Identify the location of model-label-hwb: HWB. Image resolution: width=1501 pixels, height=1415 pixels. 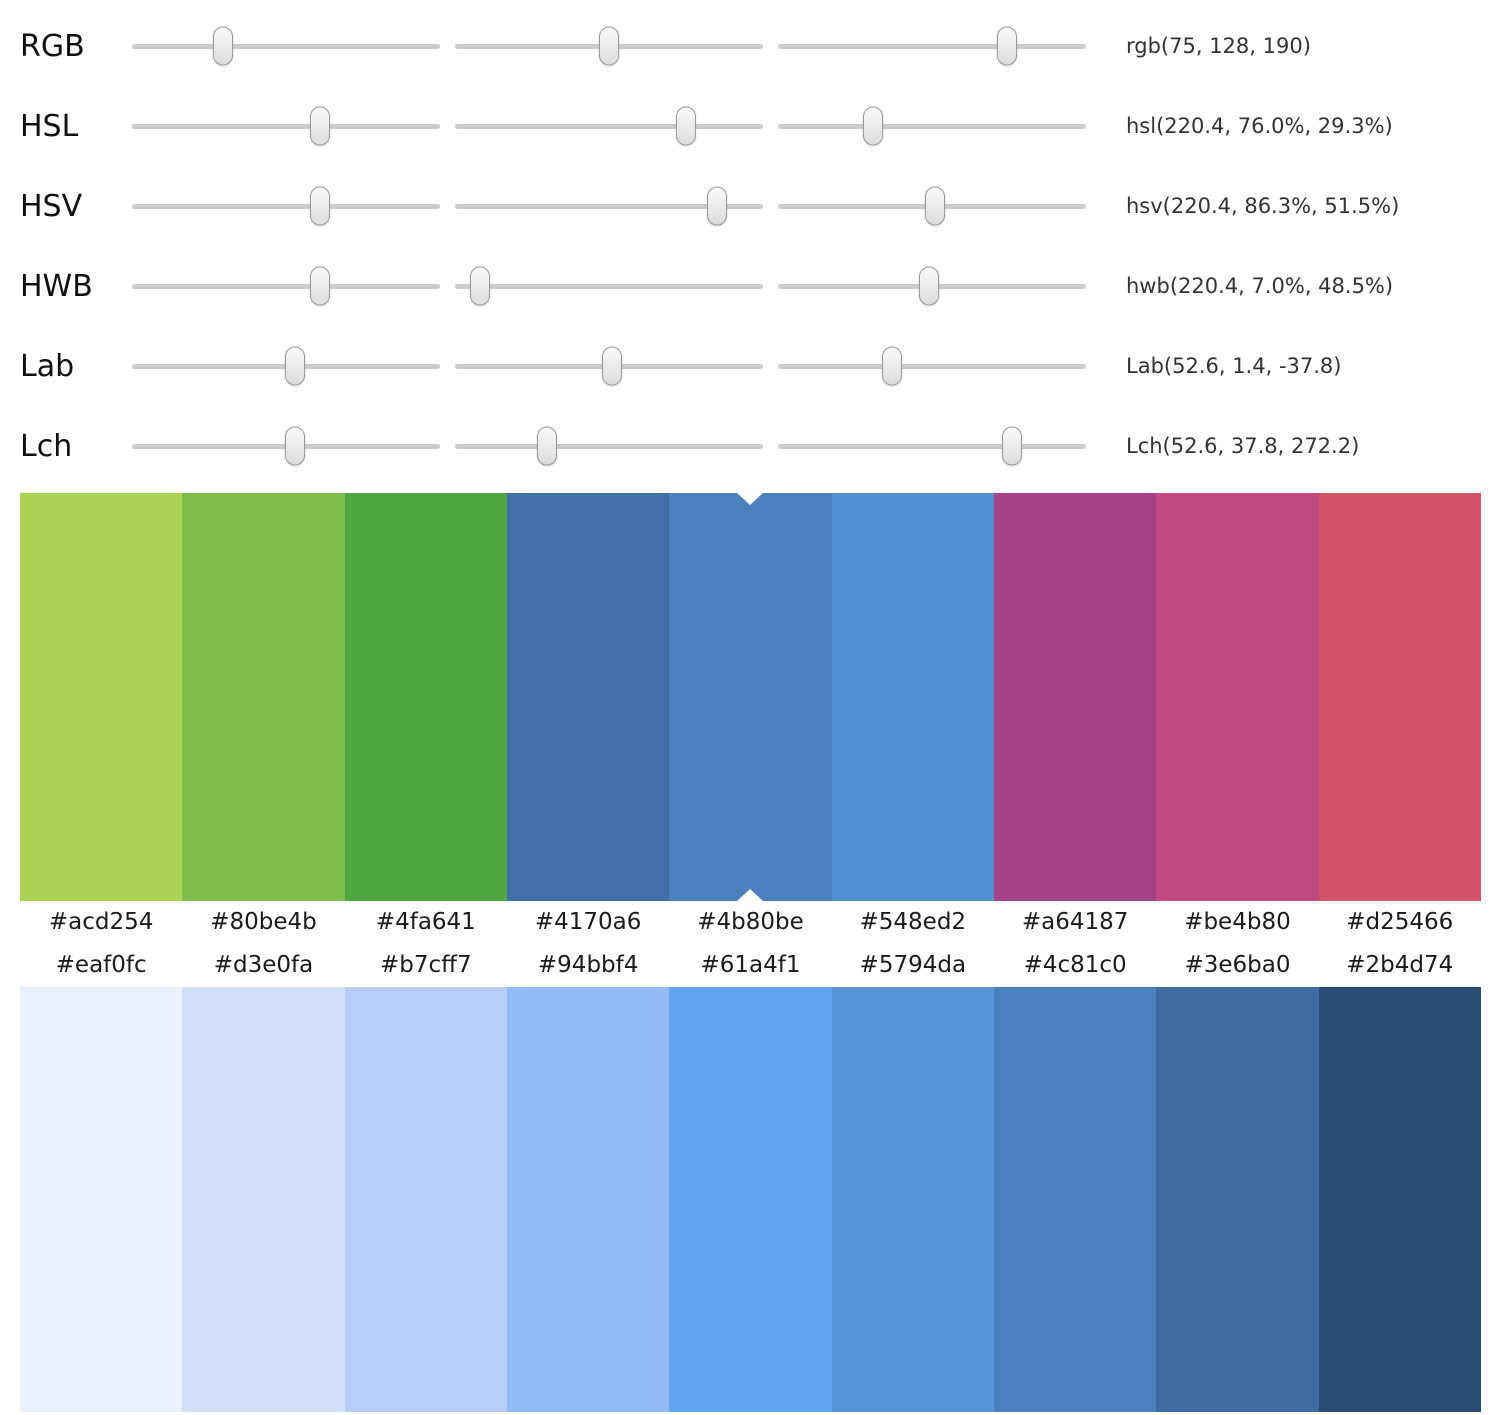
(56, 286).